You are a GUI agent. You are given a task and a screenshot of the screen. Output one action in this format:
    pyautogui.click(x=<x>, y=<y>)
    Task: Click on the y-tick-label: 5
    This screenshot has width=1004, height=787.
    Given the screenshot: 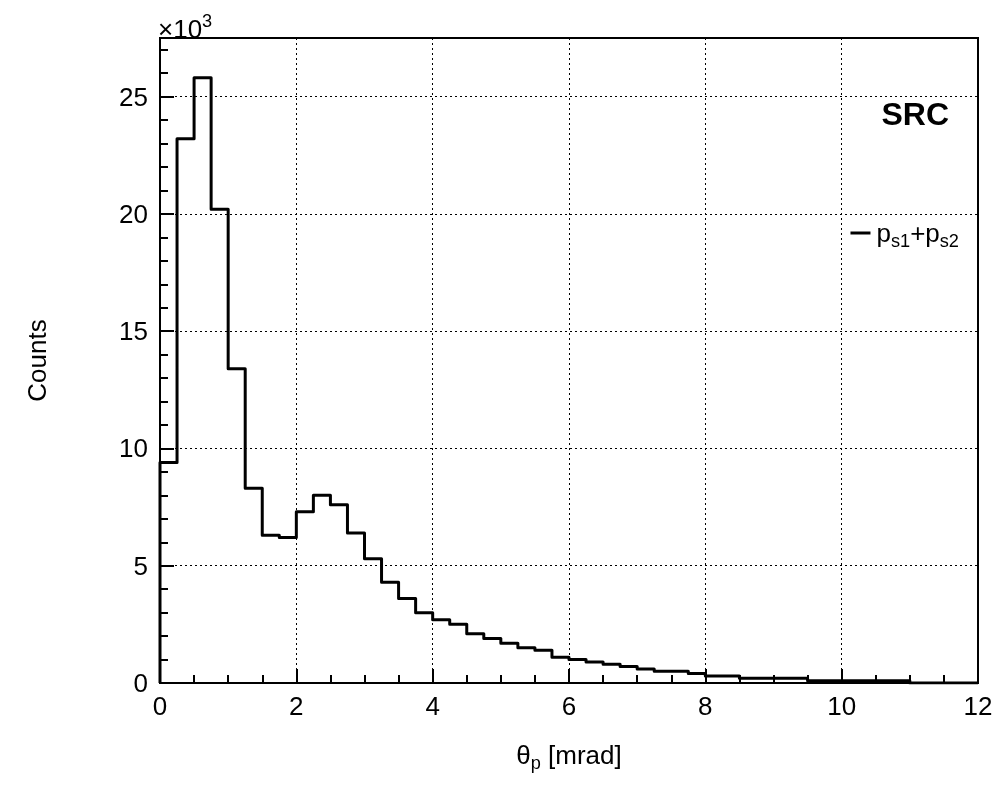 What is the action you would take?
    pyautogui.click(x=140, y=565)
    